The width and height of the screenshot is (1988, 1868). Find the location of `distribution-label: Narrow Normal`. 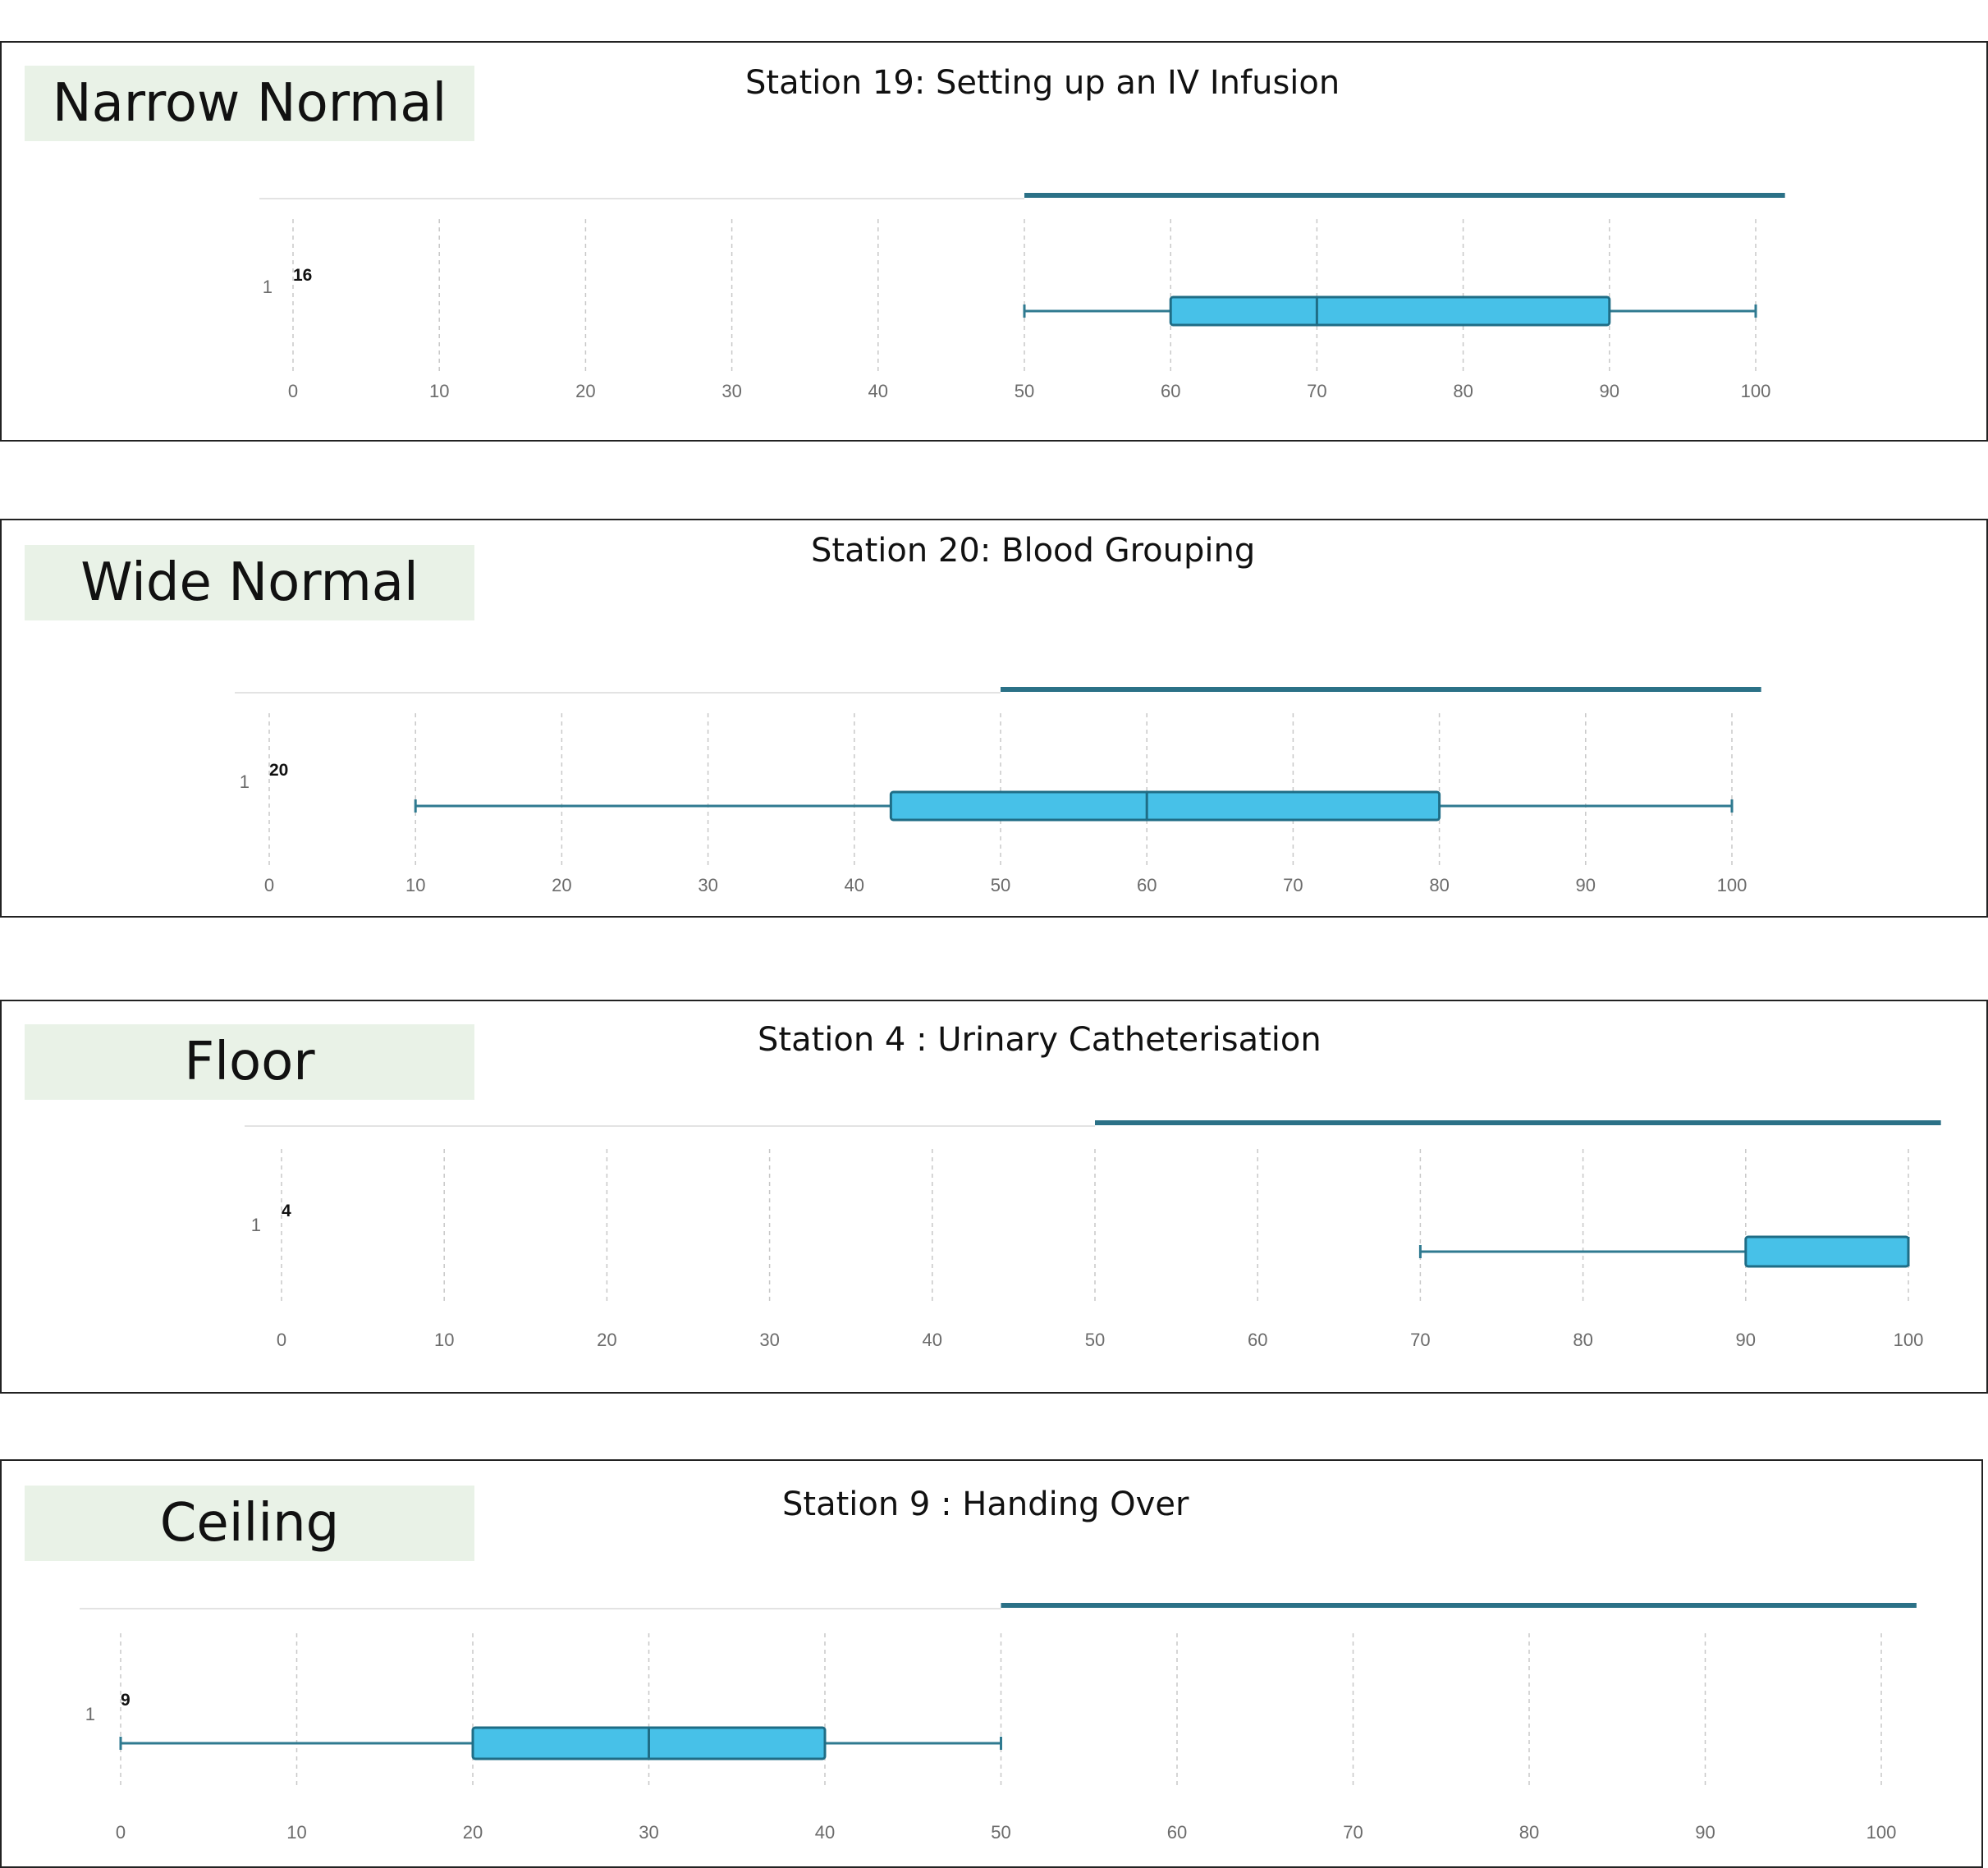

distribution-label: Narrow Normal is located at coordinates (249, 104).